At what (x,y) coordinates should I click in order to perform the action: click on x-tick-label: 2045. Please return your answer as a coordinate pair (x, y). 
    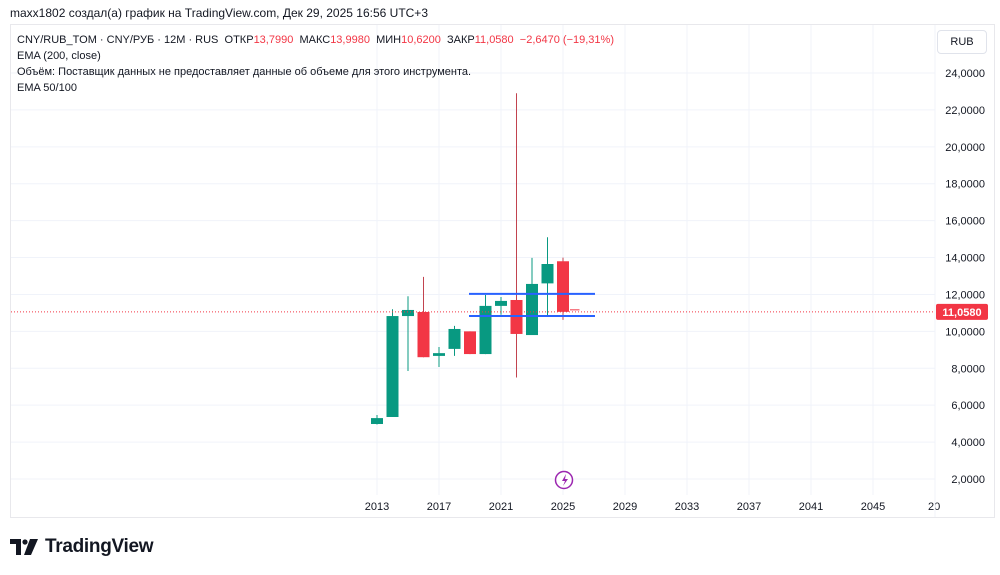
    Looking at the image, I should click on (873, 507).